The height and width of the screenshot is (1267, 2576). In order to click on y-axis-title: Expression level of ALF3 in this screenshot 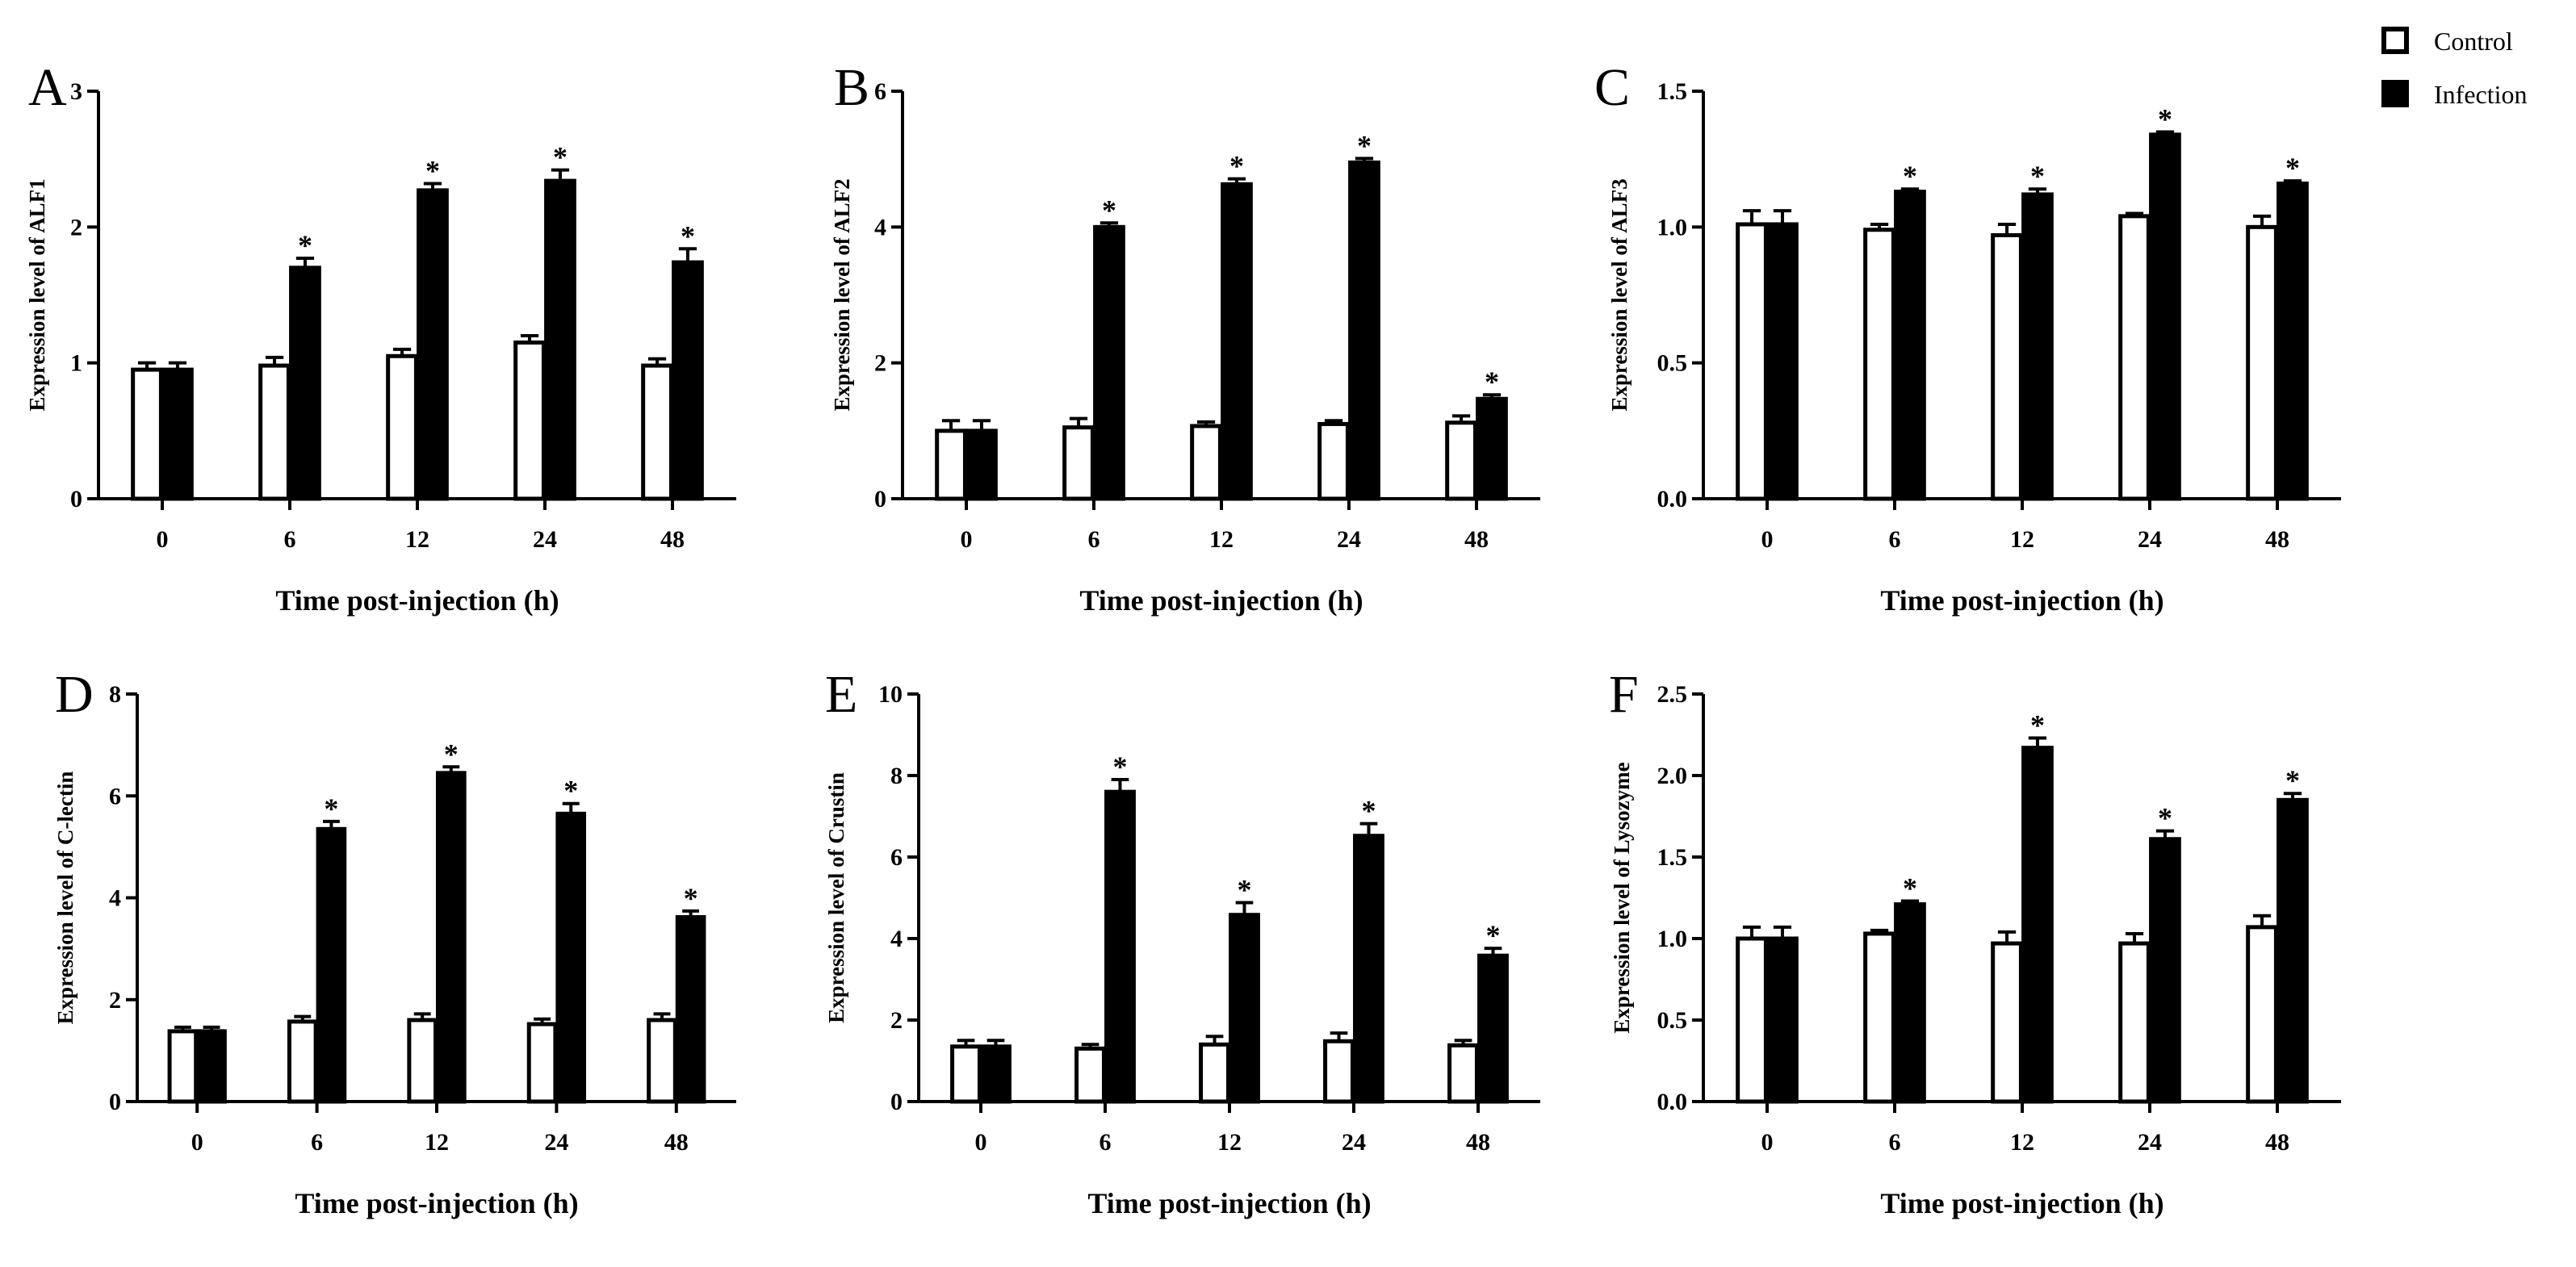, I will do `click(1619, 294)`.